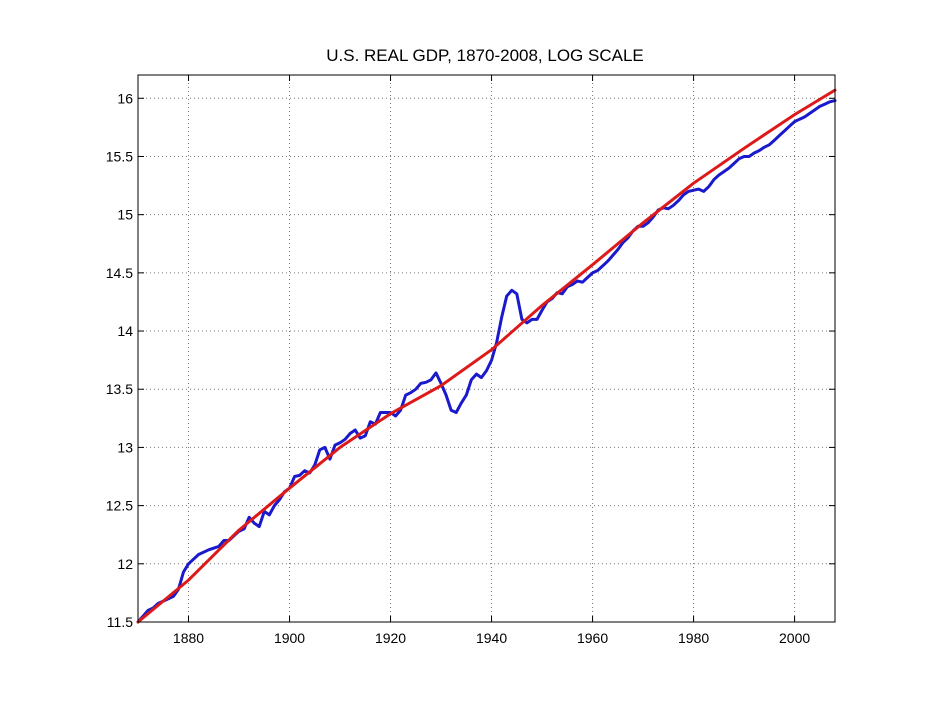 The image size is (942, 728). I want to click on x-tick-label: 1880, so click(188, 638).